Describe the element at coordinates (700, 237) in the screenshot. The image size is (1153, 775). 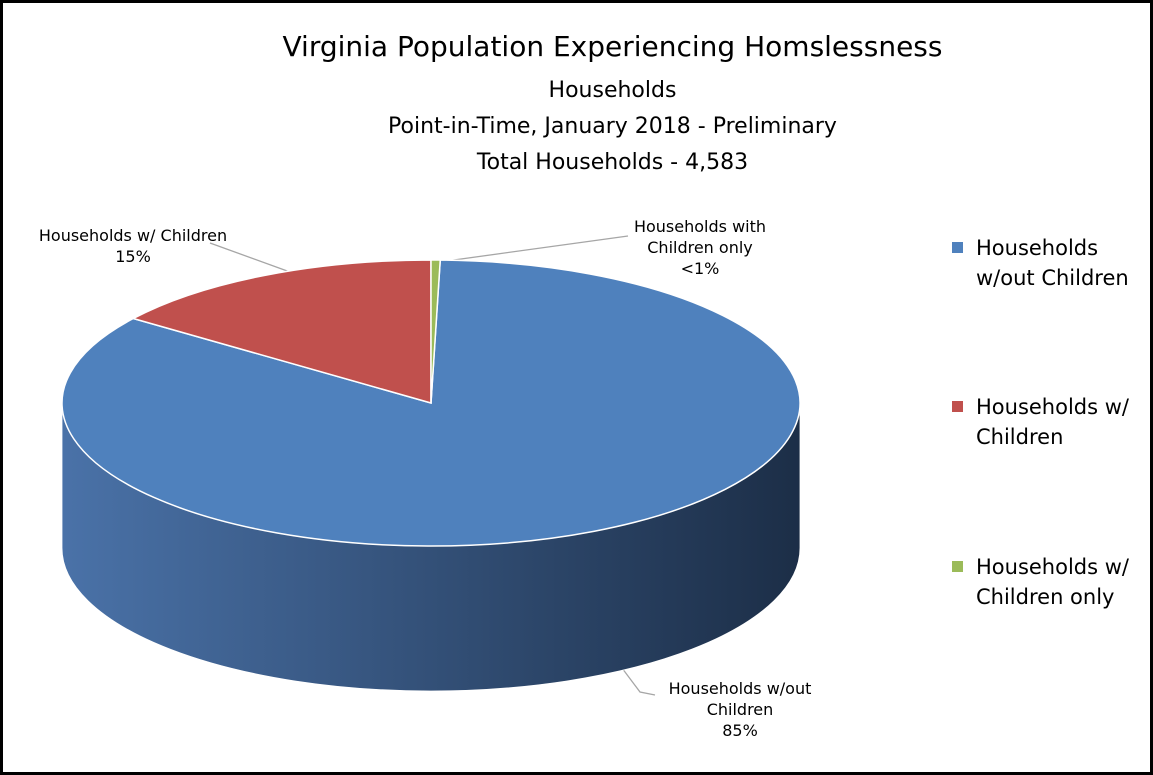
I see `data-label-name: Households with Children only` at that location.